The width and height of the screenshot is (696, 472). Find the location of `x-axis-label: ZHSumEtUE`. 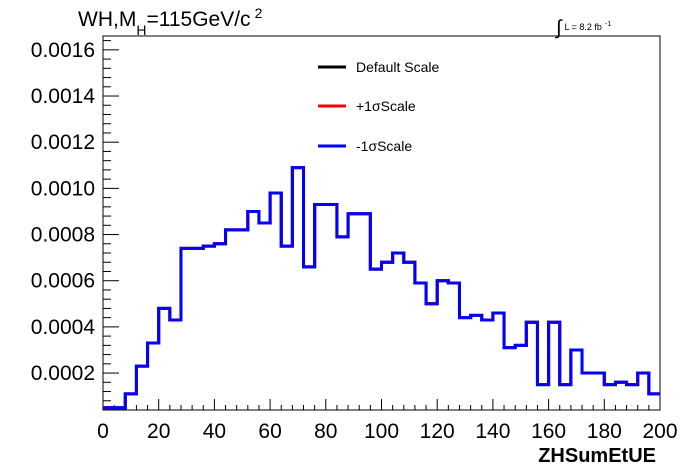

x-axis-label: ZHSumEtUE is located at coordinates (597, 456).